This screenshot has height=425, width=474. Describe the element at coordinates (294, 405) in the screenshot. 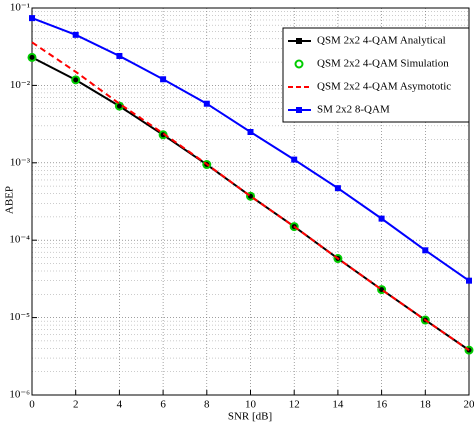

I see `x-tick-label: 12` at that location.